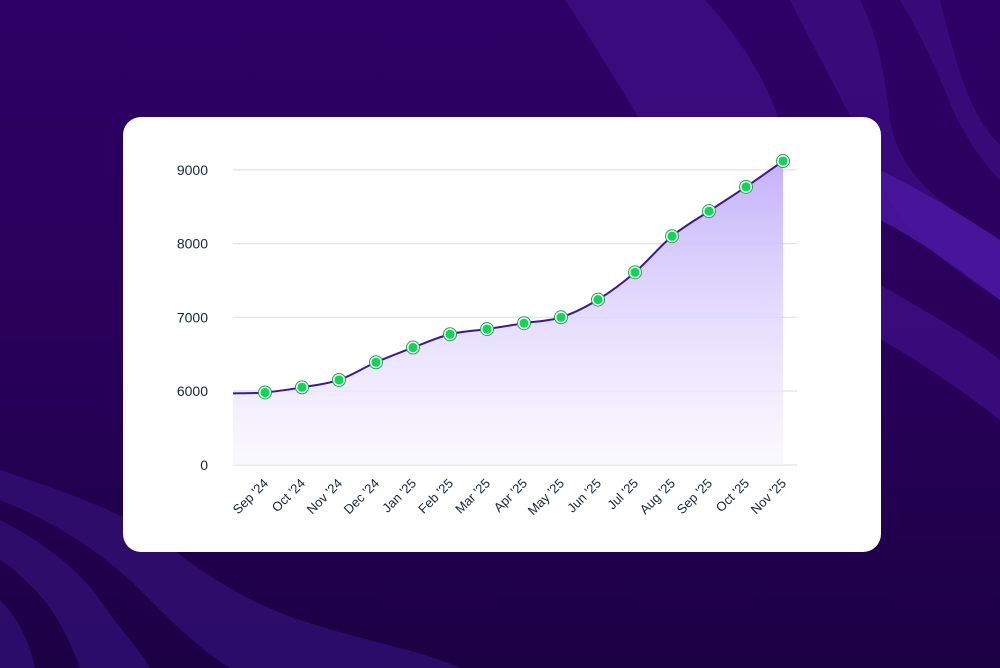  I want to click on x-tick-label: Jun '25, so click(584, 496).